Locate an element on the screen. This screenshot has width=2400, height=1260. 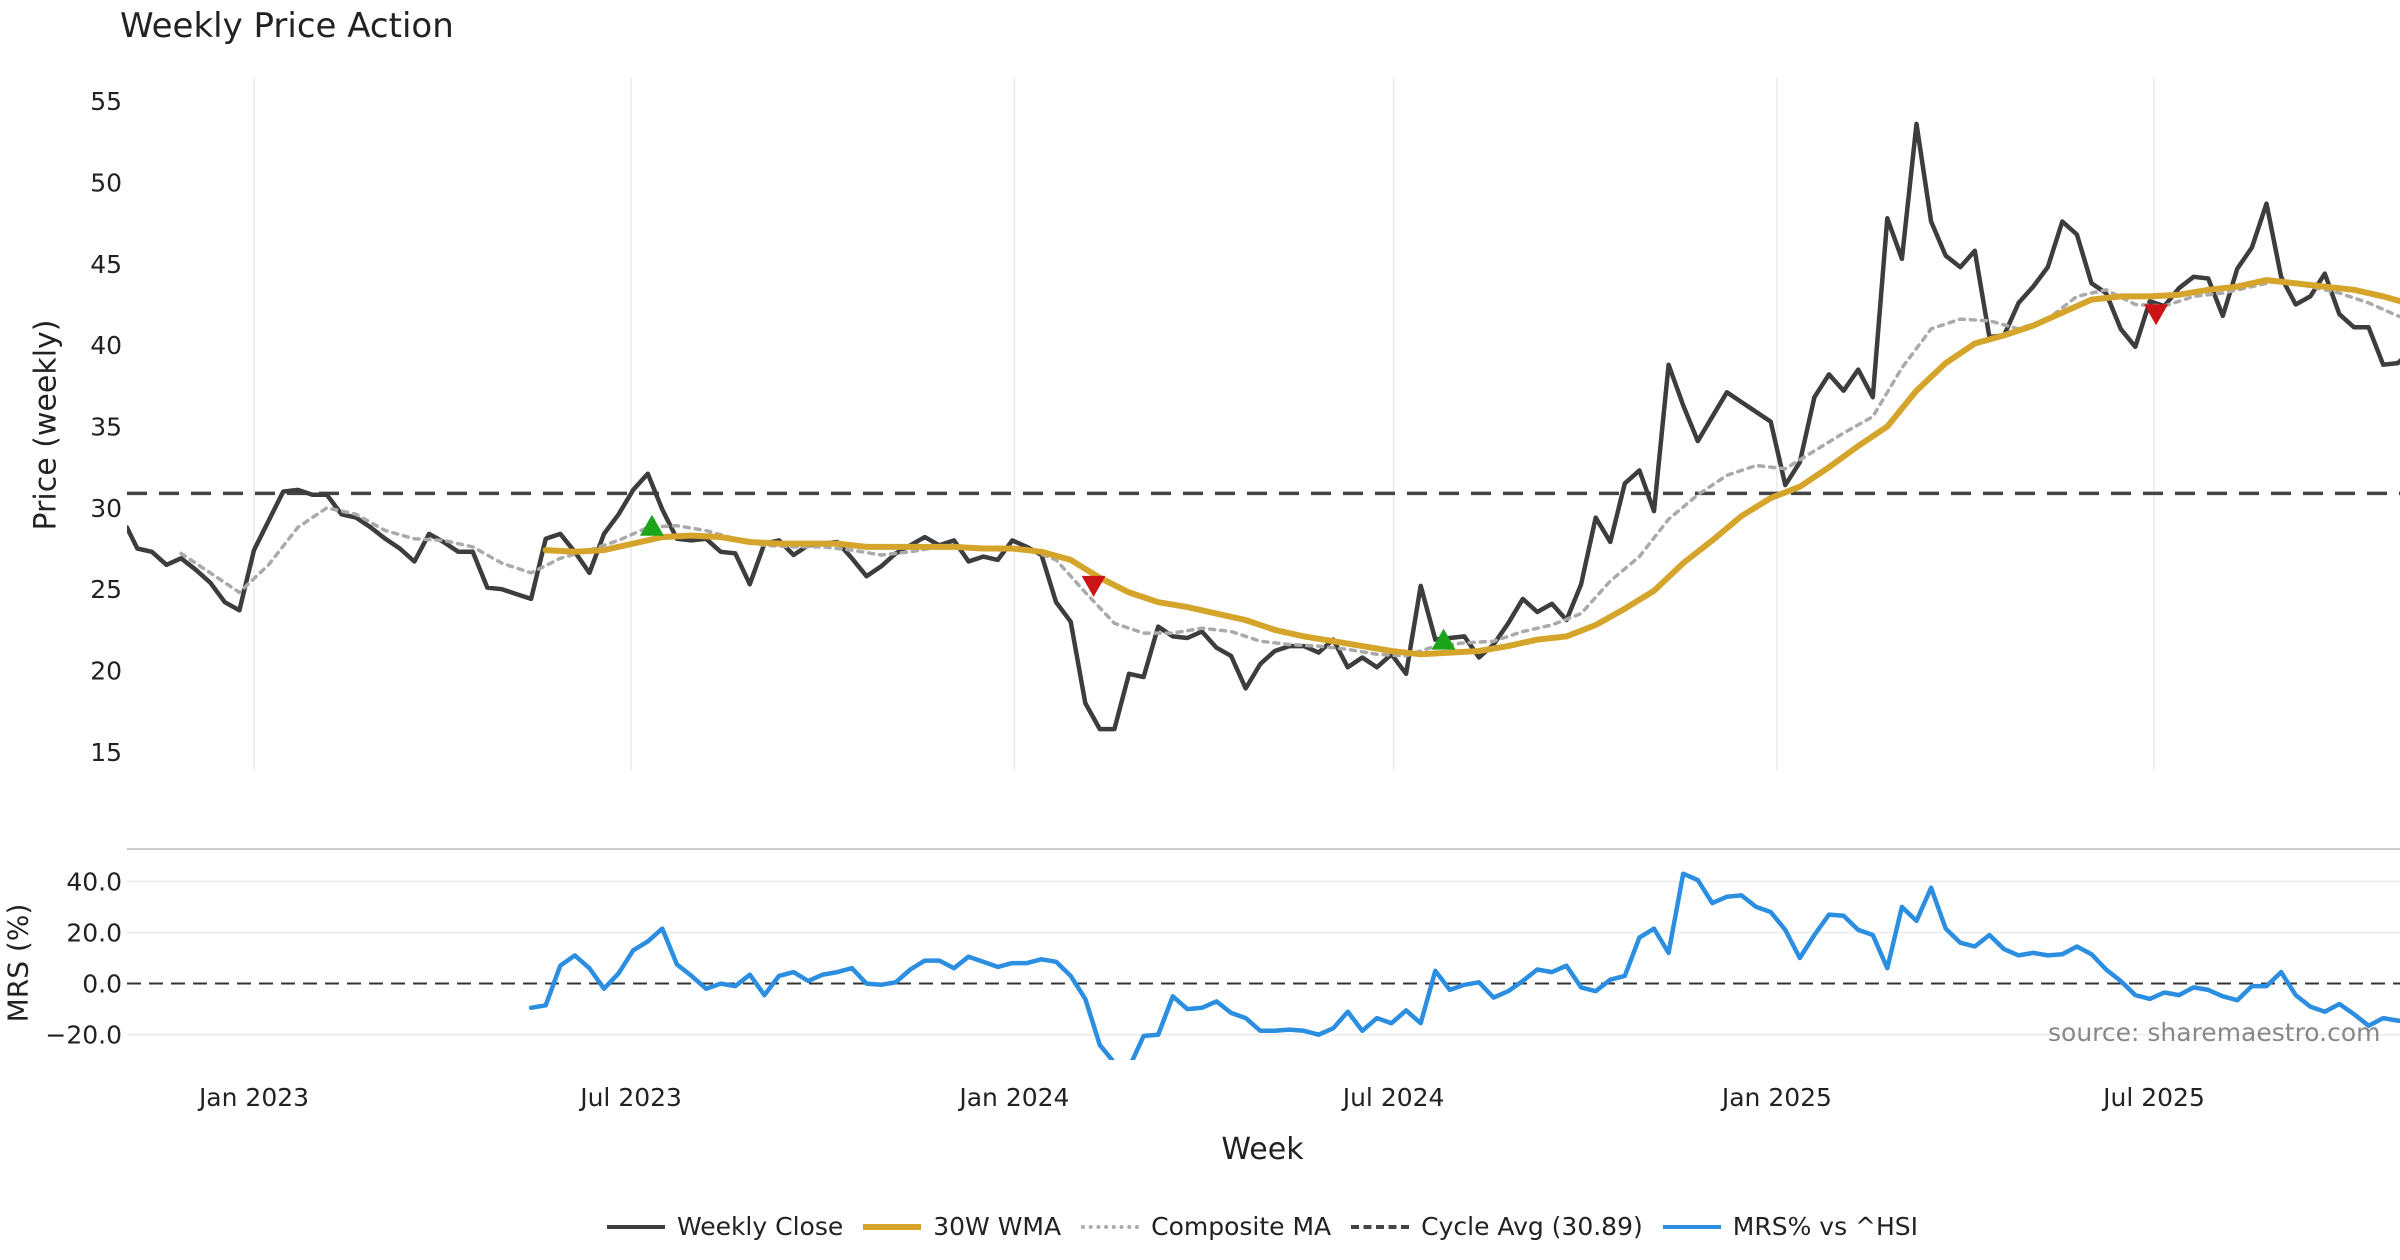
price-y-ticks: 15 20 25 30 35 40 45 50 55 is located at coordinates (106, 427).